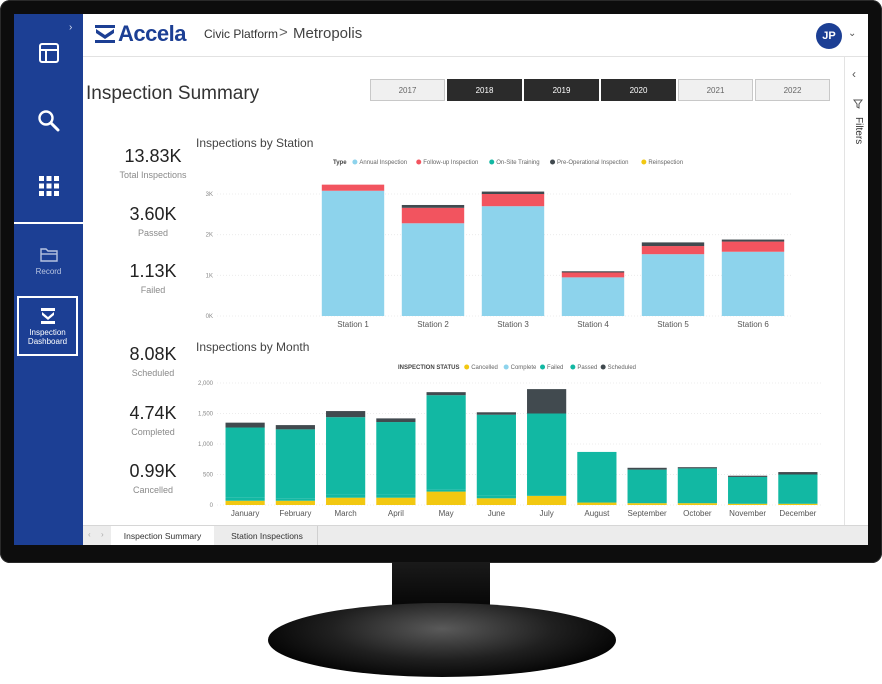 The width and height of the screenshot is (882, 684). I want to click on kpi-total-inspections: 13.83K Total Inspections, so click(153, 163).